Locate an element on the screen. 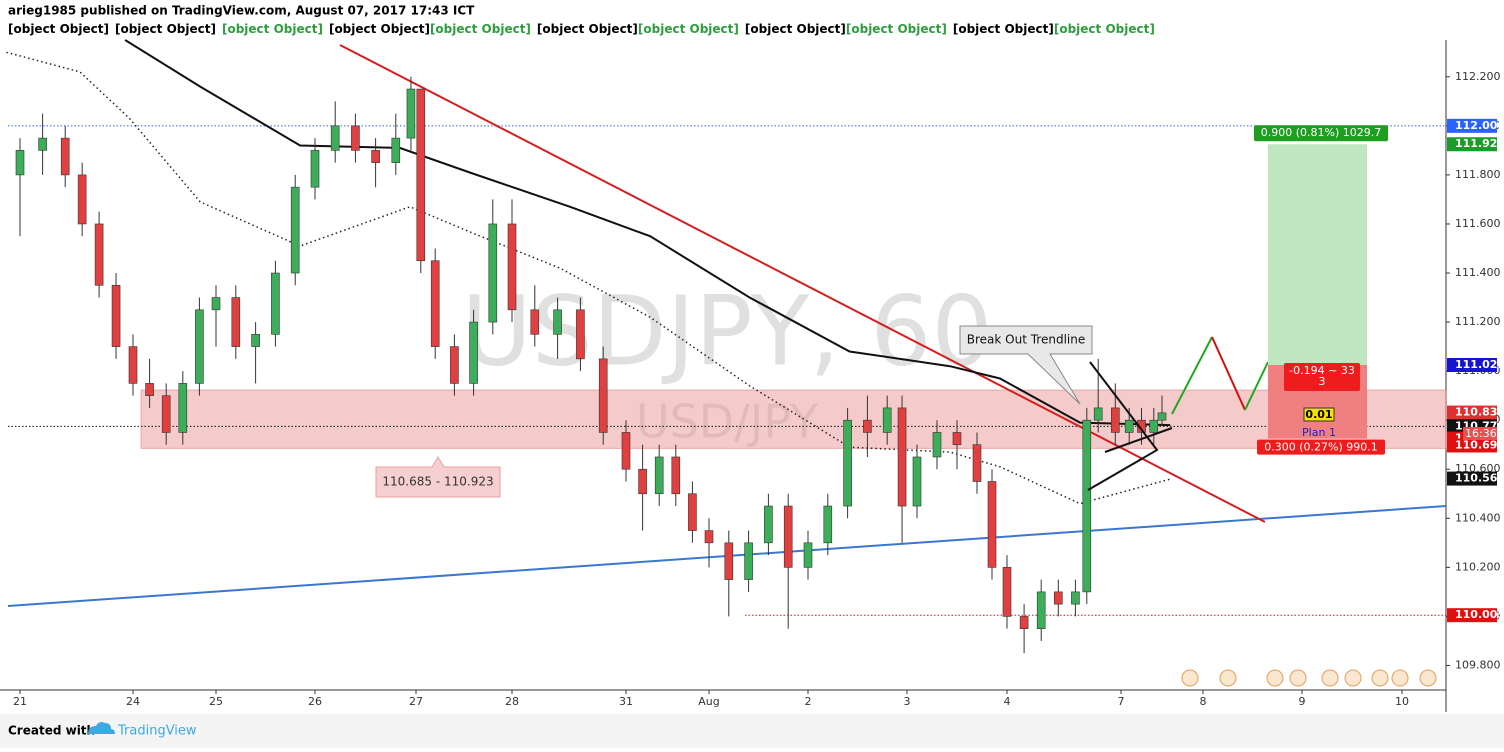 The width and height of the screenshot is (1504, 752). y-tick-label: 110.400 is located at coordinates (1478, 517).